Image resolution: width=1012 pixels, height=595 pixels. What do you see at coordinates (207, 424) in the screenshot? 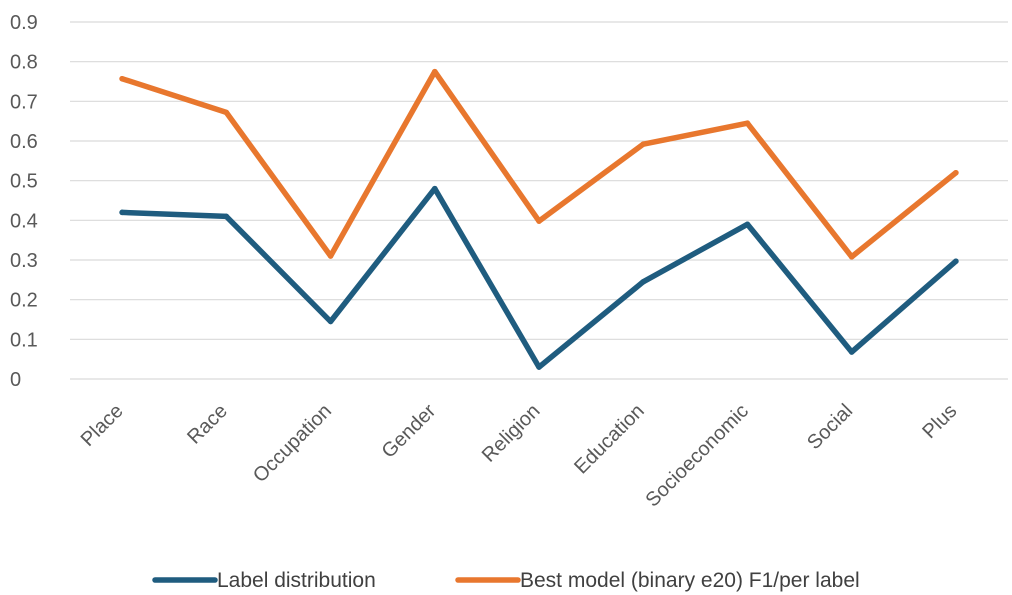
I see `x-tick-label: Race` at bounding box center [207, 424].